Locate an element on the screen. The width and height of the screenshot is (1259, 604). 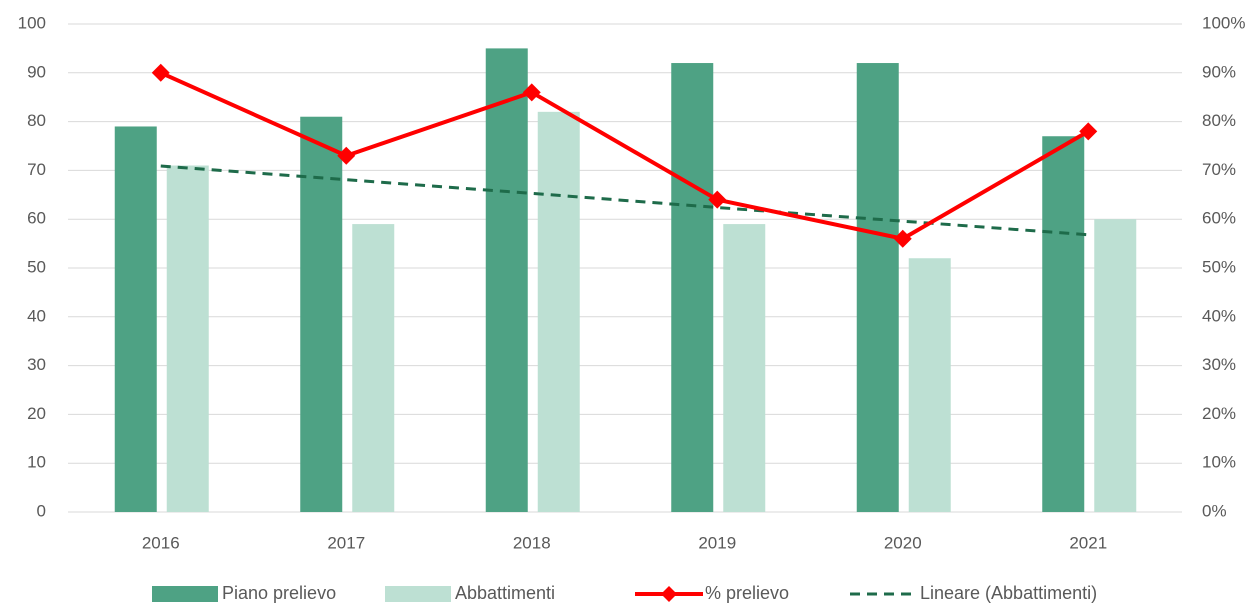
y2-tick-label: 20% is located at coordinates (1219, 413).